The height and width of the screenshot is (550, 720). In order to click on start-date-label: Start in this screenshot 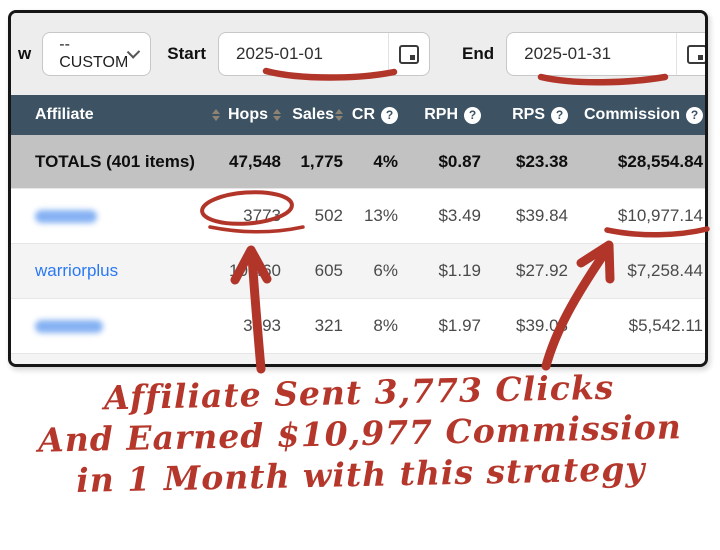, I will do `click(187, 53)`.